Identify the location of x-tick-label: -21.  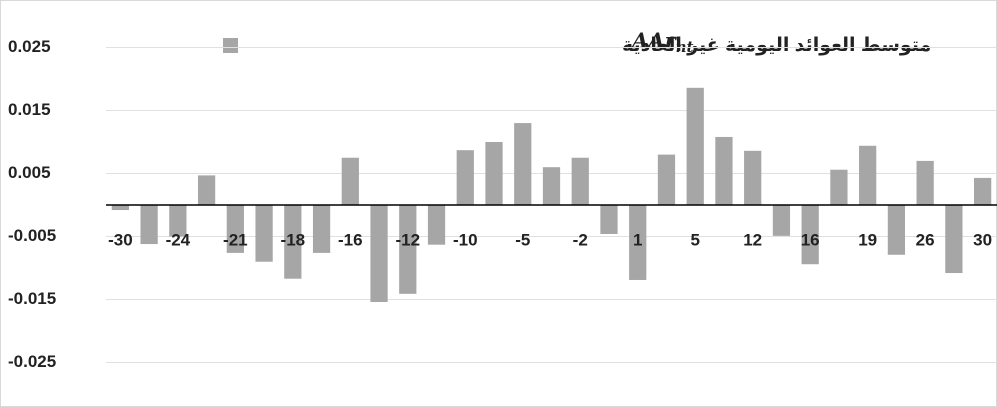
(235, 239).